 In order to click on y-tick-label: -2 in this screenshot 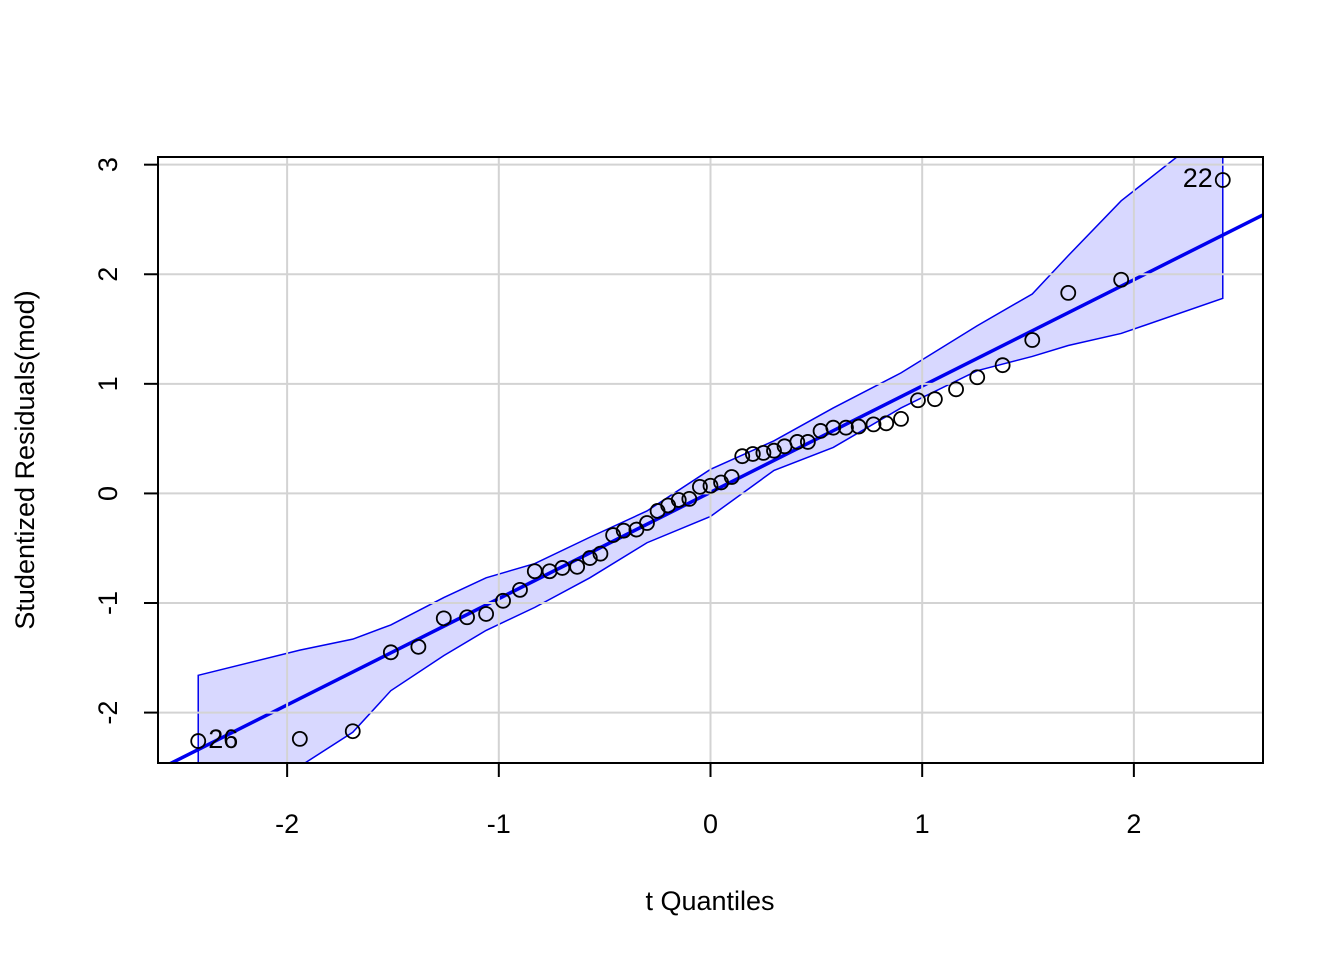, I will do `click(108, 713)`.